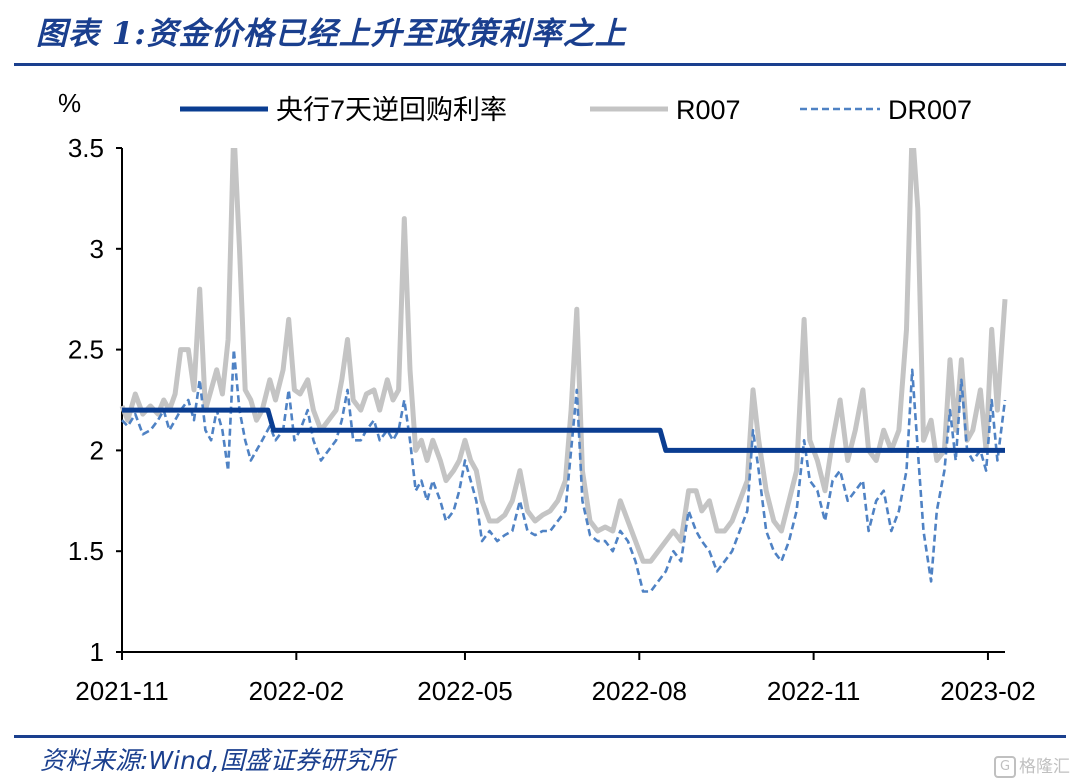  What do you see at coordinates (987, 691) in the screenshot?
I see `x-tick-label: 2023-02` at bounding box center [987, 691].